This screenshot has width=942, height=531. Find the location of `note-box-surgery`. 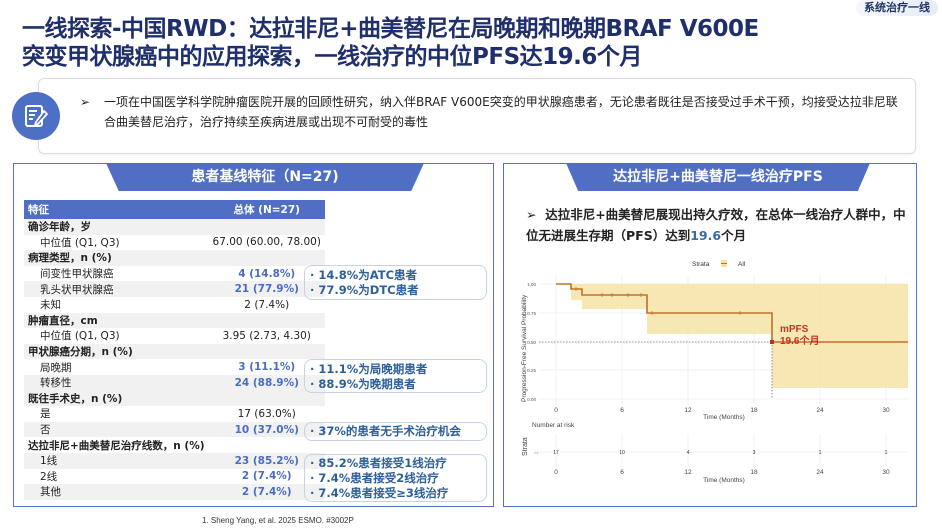

note-box-surgery is located at coordinates (395, 431).